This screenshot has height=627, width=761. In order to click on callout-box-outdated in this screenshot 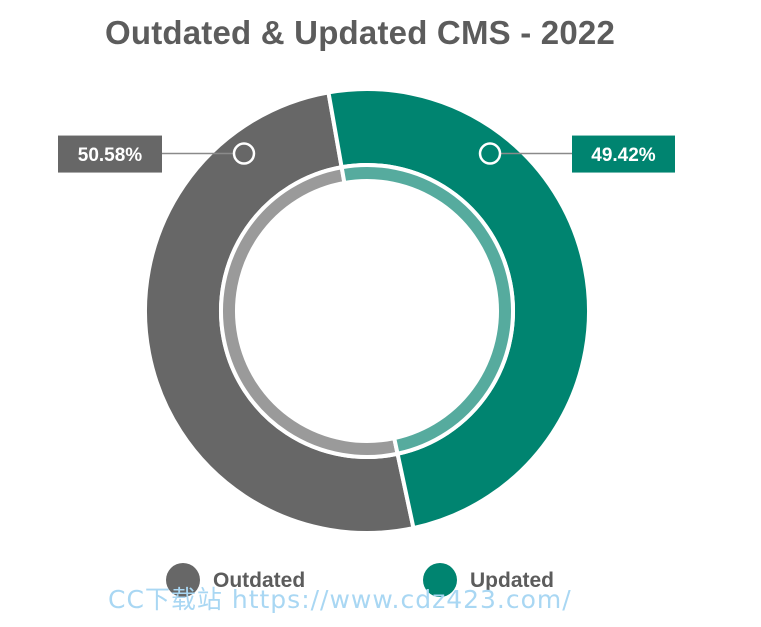, I will do `click(110, 154)`.